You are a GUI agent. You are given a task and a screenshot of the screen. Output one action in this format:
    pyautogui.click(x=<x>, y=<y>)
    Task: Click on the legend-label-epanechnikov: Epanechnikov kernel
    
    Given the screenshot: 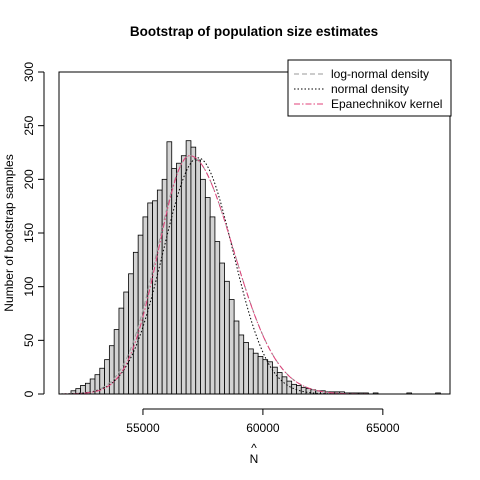 What is the action you would take?
    pyautogui.click(x=386, y=104)
    